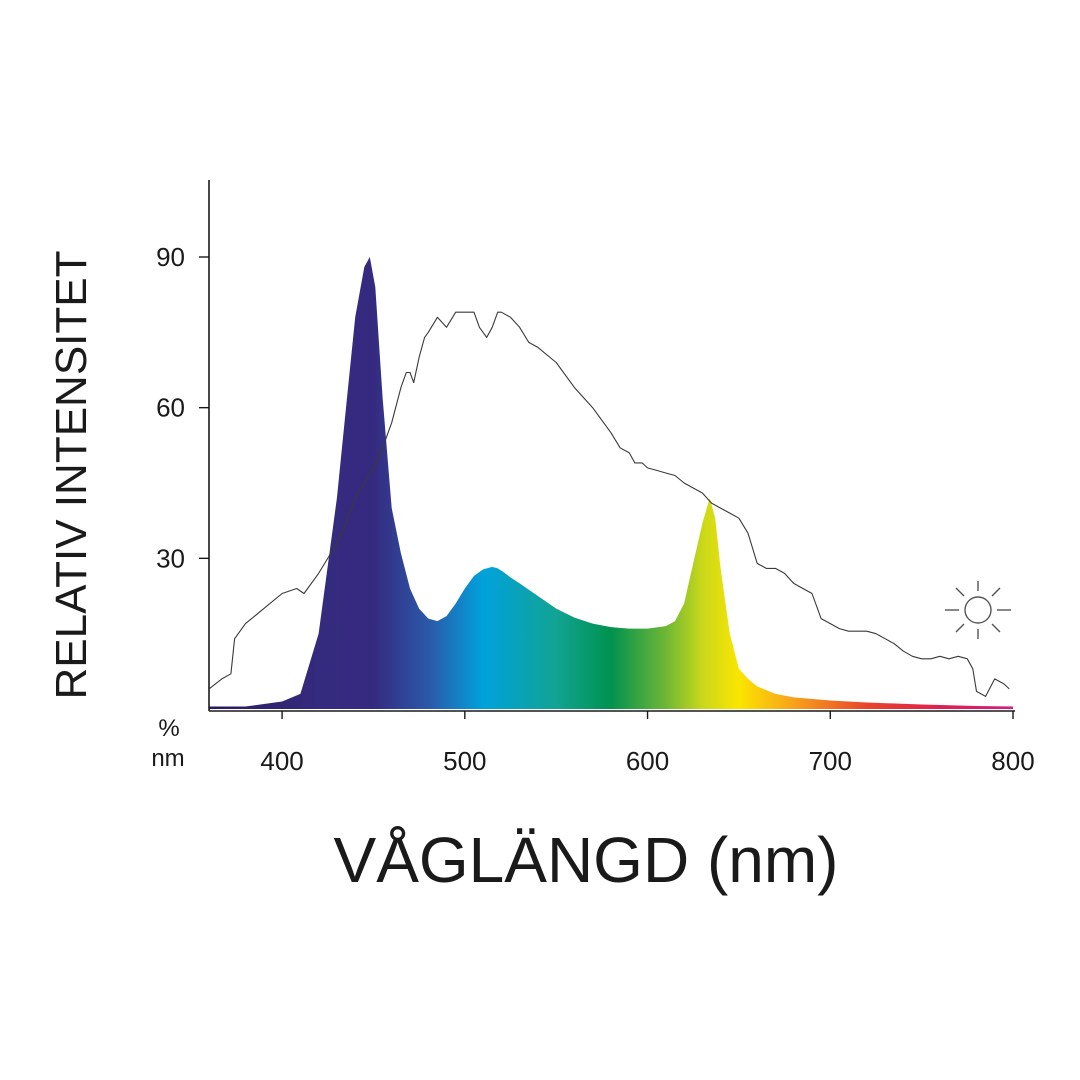  Describe the element at coordinates (170, 558) in the screenshot. I see `y-tick-label: 30` at that location.